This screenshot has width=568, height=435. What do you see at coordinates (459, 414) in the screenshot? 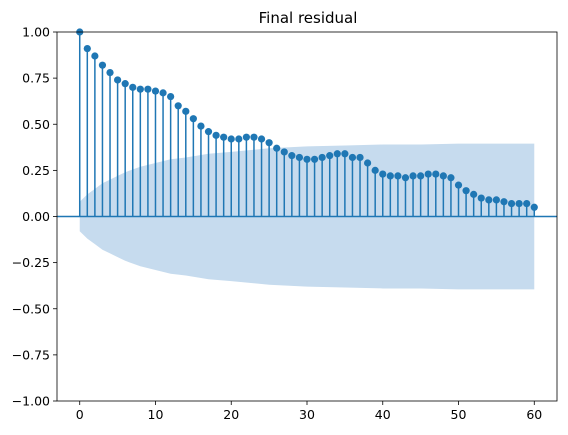
I see `x-tick-label: 50` at bounding box center [459, 414].